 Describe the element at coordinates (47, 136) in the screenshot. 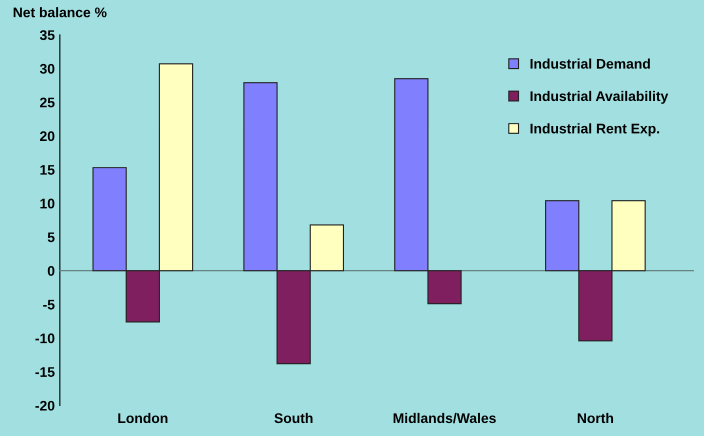

I see `y-tick-label: 20` at that location.